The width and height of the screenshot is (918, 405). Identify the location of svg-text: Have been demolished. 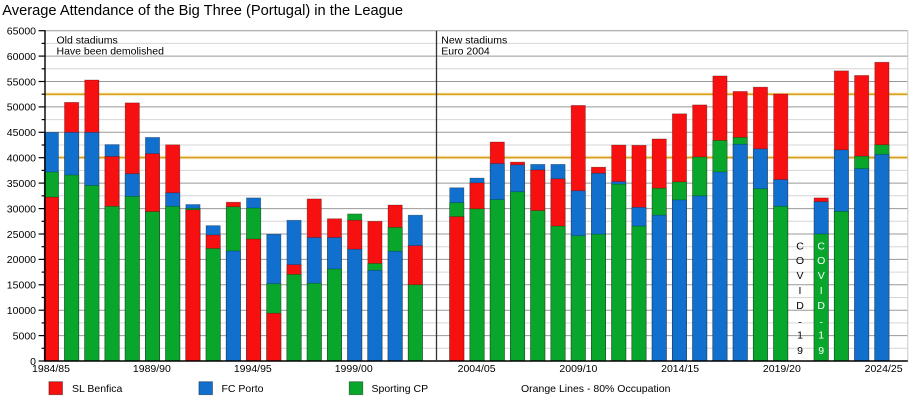
(111, 52).